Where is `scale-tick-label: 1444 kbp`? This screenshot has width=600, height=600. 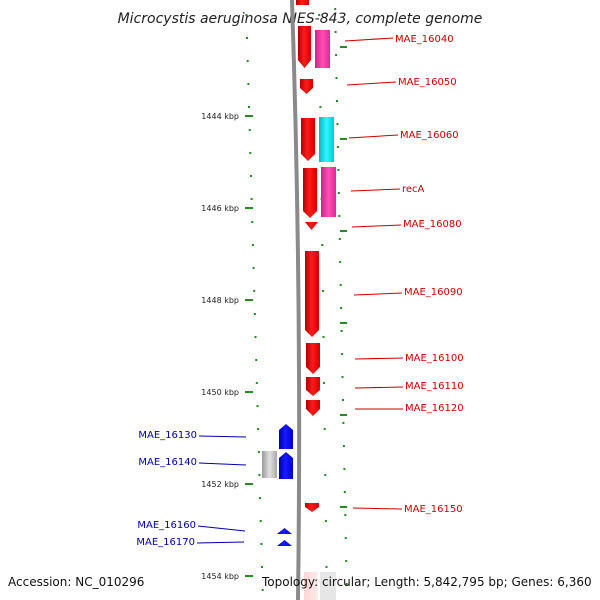 scale-tick-label: 1444 kbp is located at coordinates (220, 116).